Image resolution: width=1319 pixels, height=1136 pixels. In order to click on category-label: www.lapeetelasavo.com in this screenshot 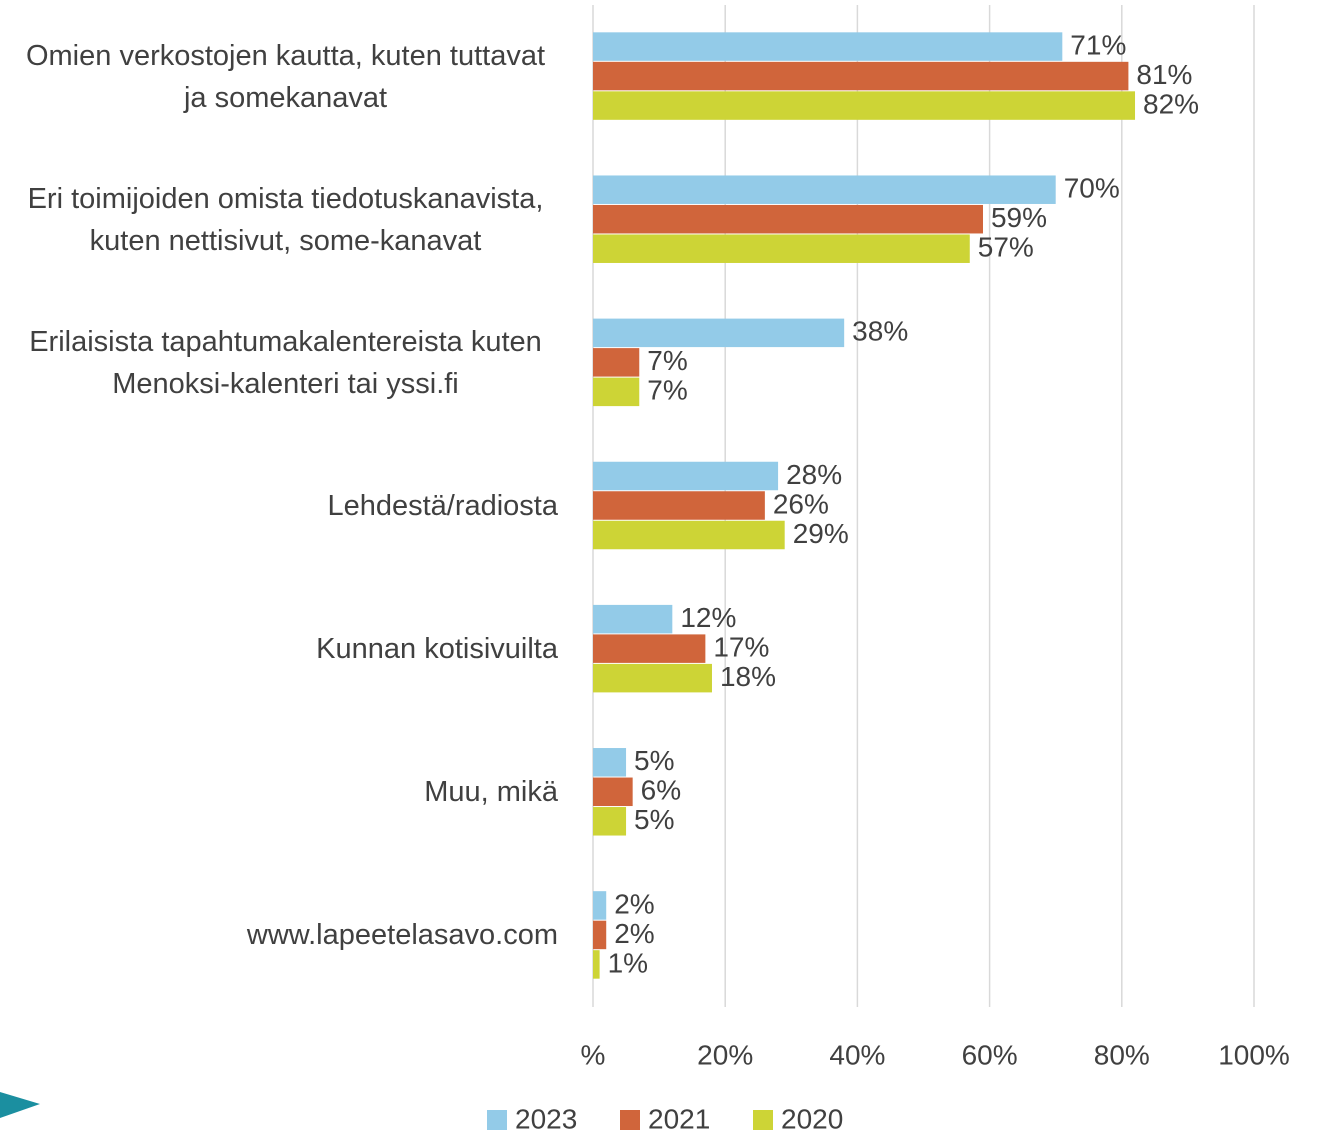, I will do `click(402, 935)`.